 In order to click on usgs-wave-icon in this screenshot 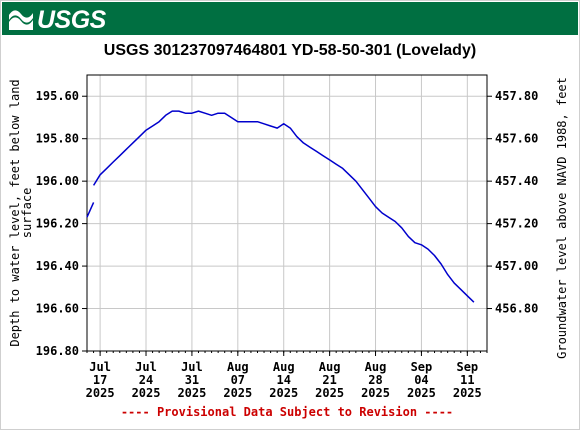, I will do `click(21, 20)`.